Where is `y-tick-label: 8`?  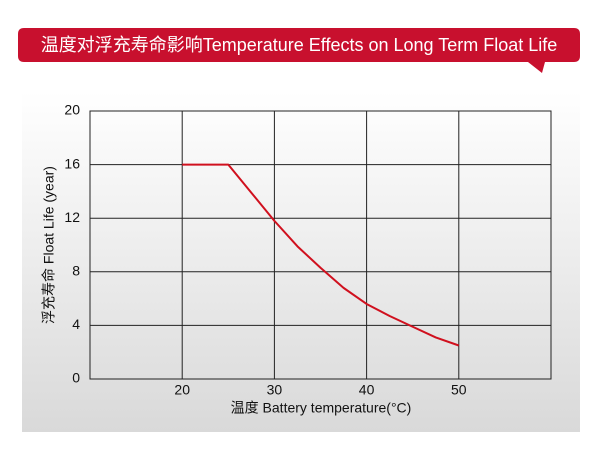 y-tick-label: 8 is located at coordinates (76, 271).